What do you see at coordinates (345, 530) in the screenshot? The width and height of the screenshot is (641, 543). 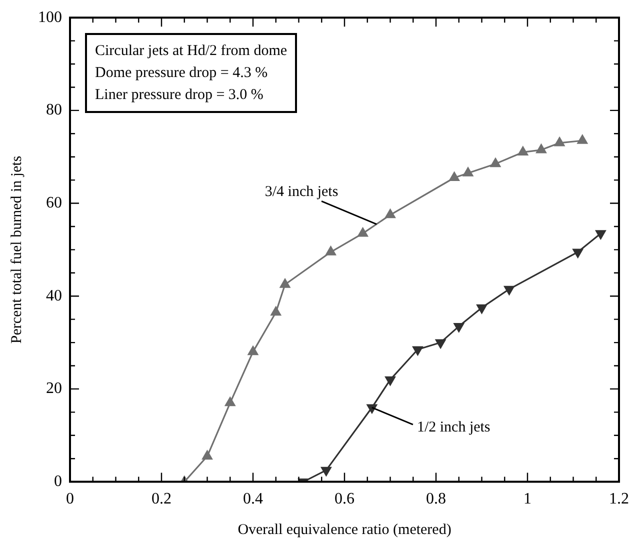 I see `x-axis-title: Overall equivalence ratio (metered)` at bounding box center [345, 530].